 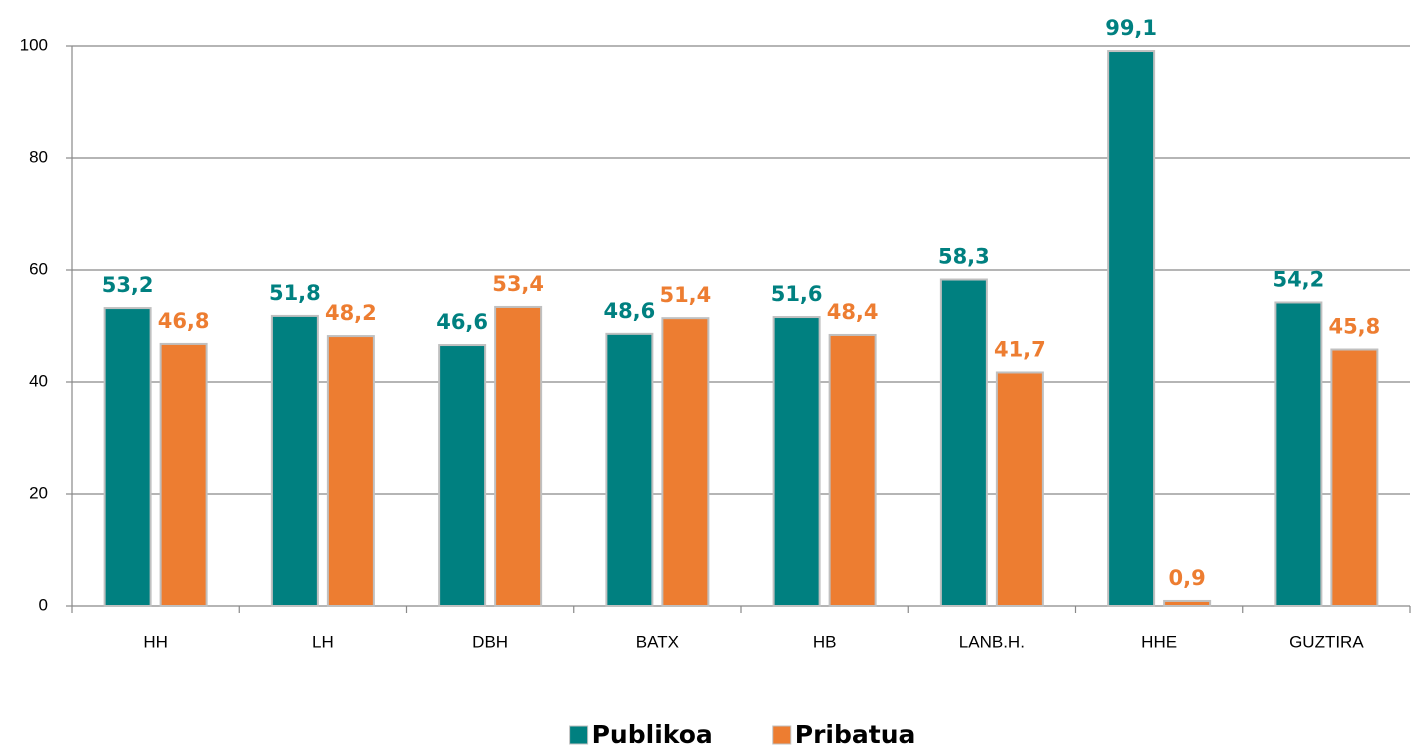 I want to click on y-tick-label: 40, so click(x=38, y=380).